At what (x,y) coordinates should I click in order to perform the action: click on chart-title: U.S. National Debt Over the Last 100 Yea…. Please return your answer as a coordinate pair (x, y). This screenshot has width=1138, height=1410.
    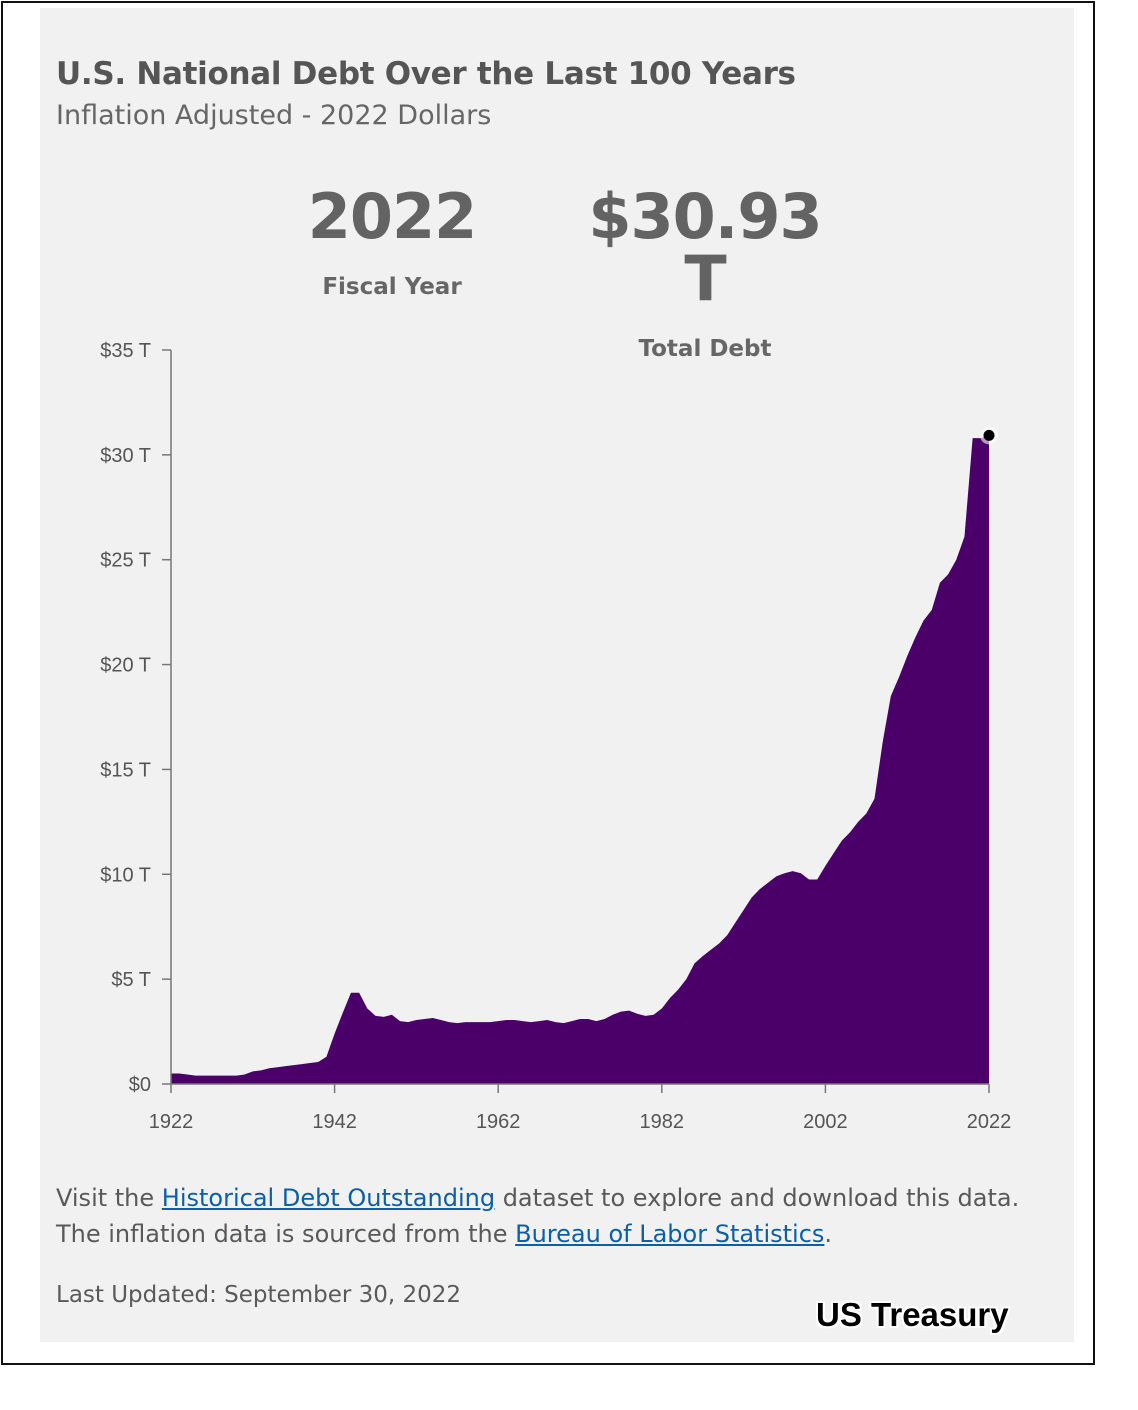
    Looking at the image, I should click on (426, 74).